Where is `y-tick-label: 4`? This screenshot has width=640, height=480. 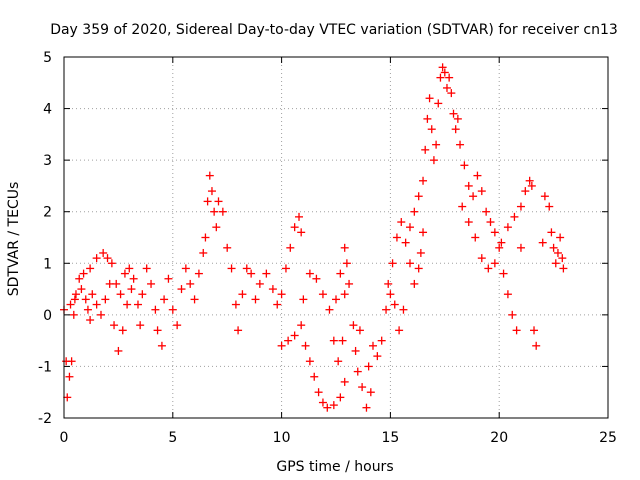
y-tick-label: 4 is located at coordinates (47, 110).